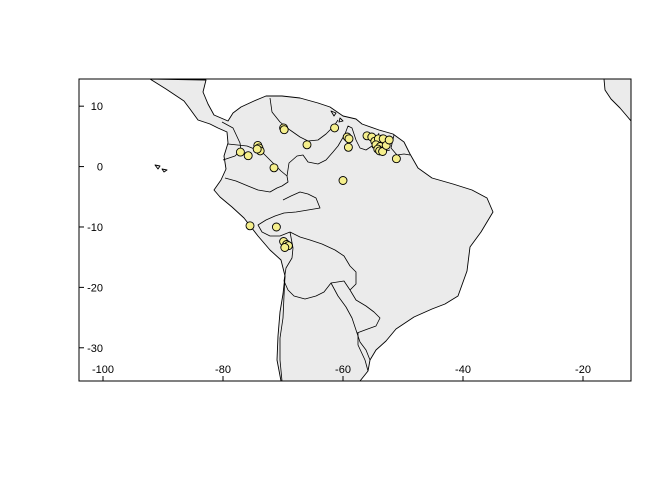 Image resolution: width=672 pixels, height=480 pixels. Describe the element at coordinates (583, 370) in the screenshot. I see `x-tick-label: -20` at that location.